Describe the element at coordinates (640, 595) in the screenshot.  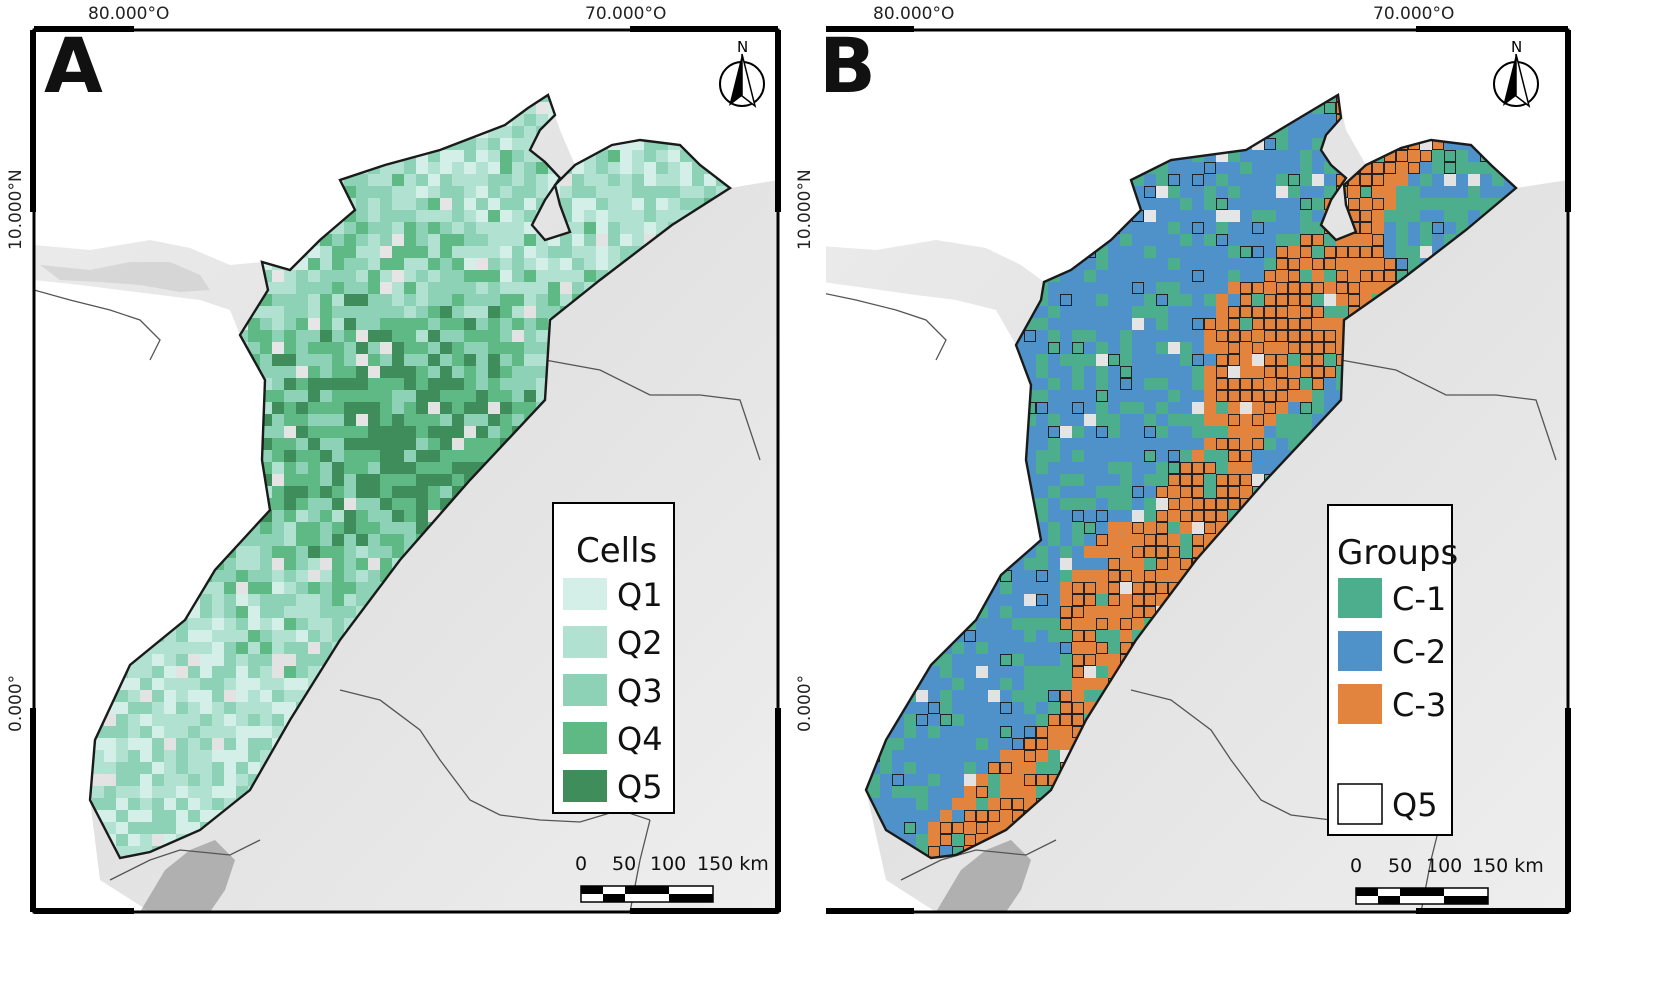
I see `legend-label-q1: Q1` at that location.